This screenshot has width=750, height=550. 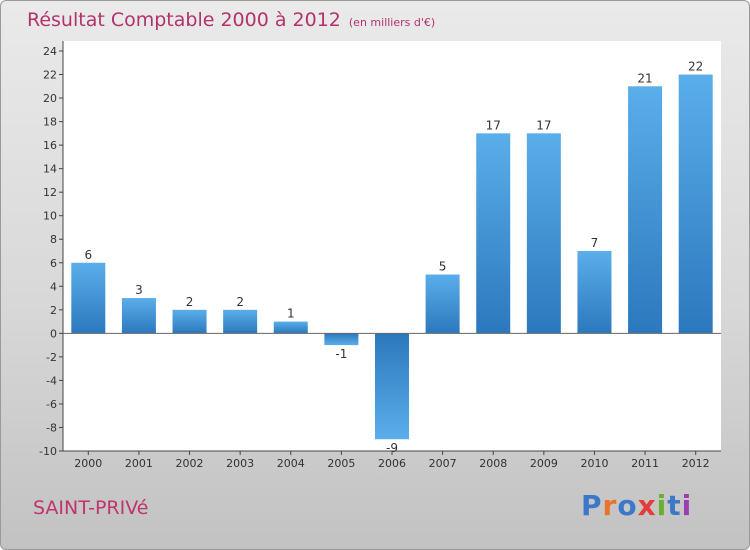 What do you see at coordinates (644, 78) in the screenshot?
I see `bar-value-label: 21` at bounding box center [644, 78].